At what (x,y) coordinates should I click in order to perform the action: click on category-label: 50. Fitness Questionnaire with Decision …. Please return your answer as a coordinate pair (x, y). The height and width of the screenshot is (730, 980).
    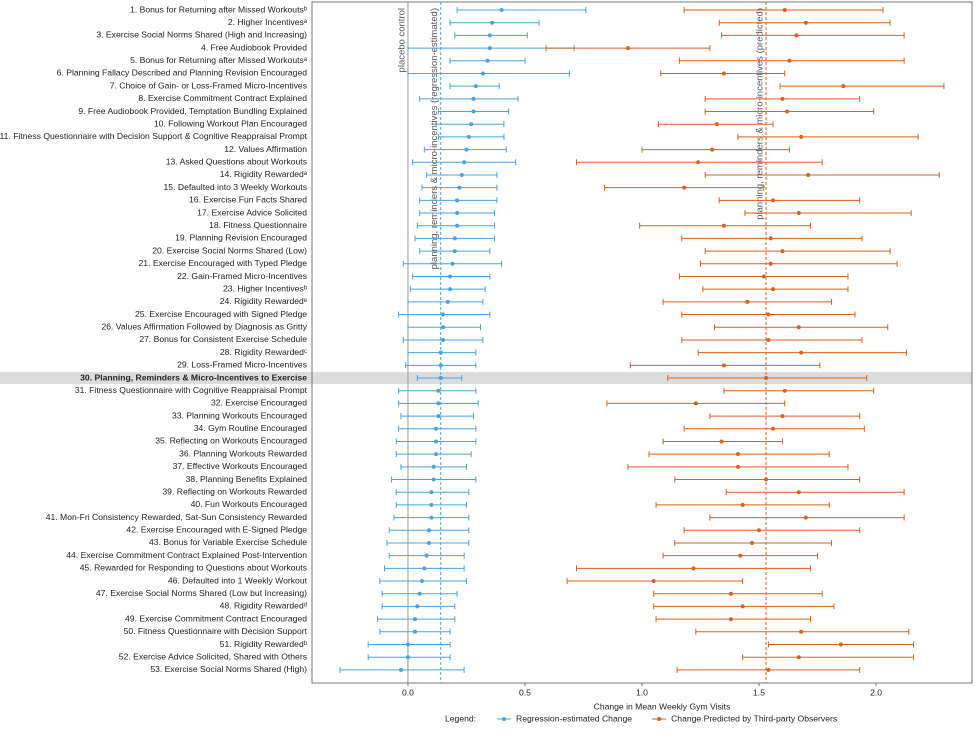
    Looking at the image, I should click on (216, 631).